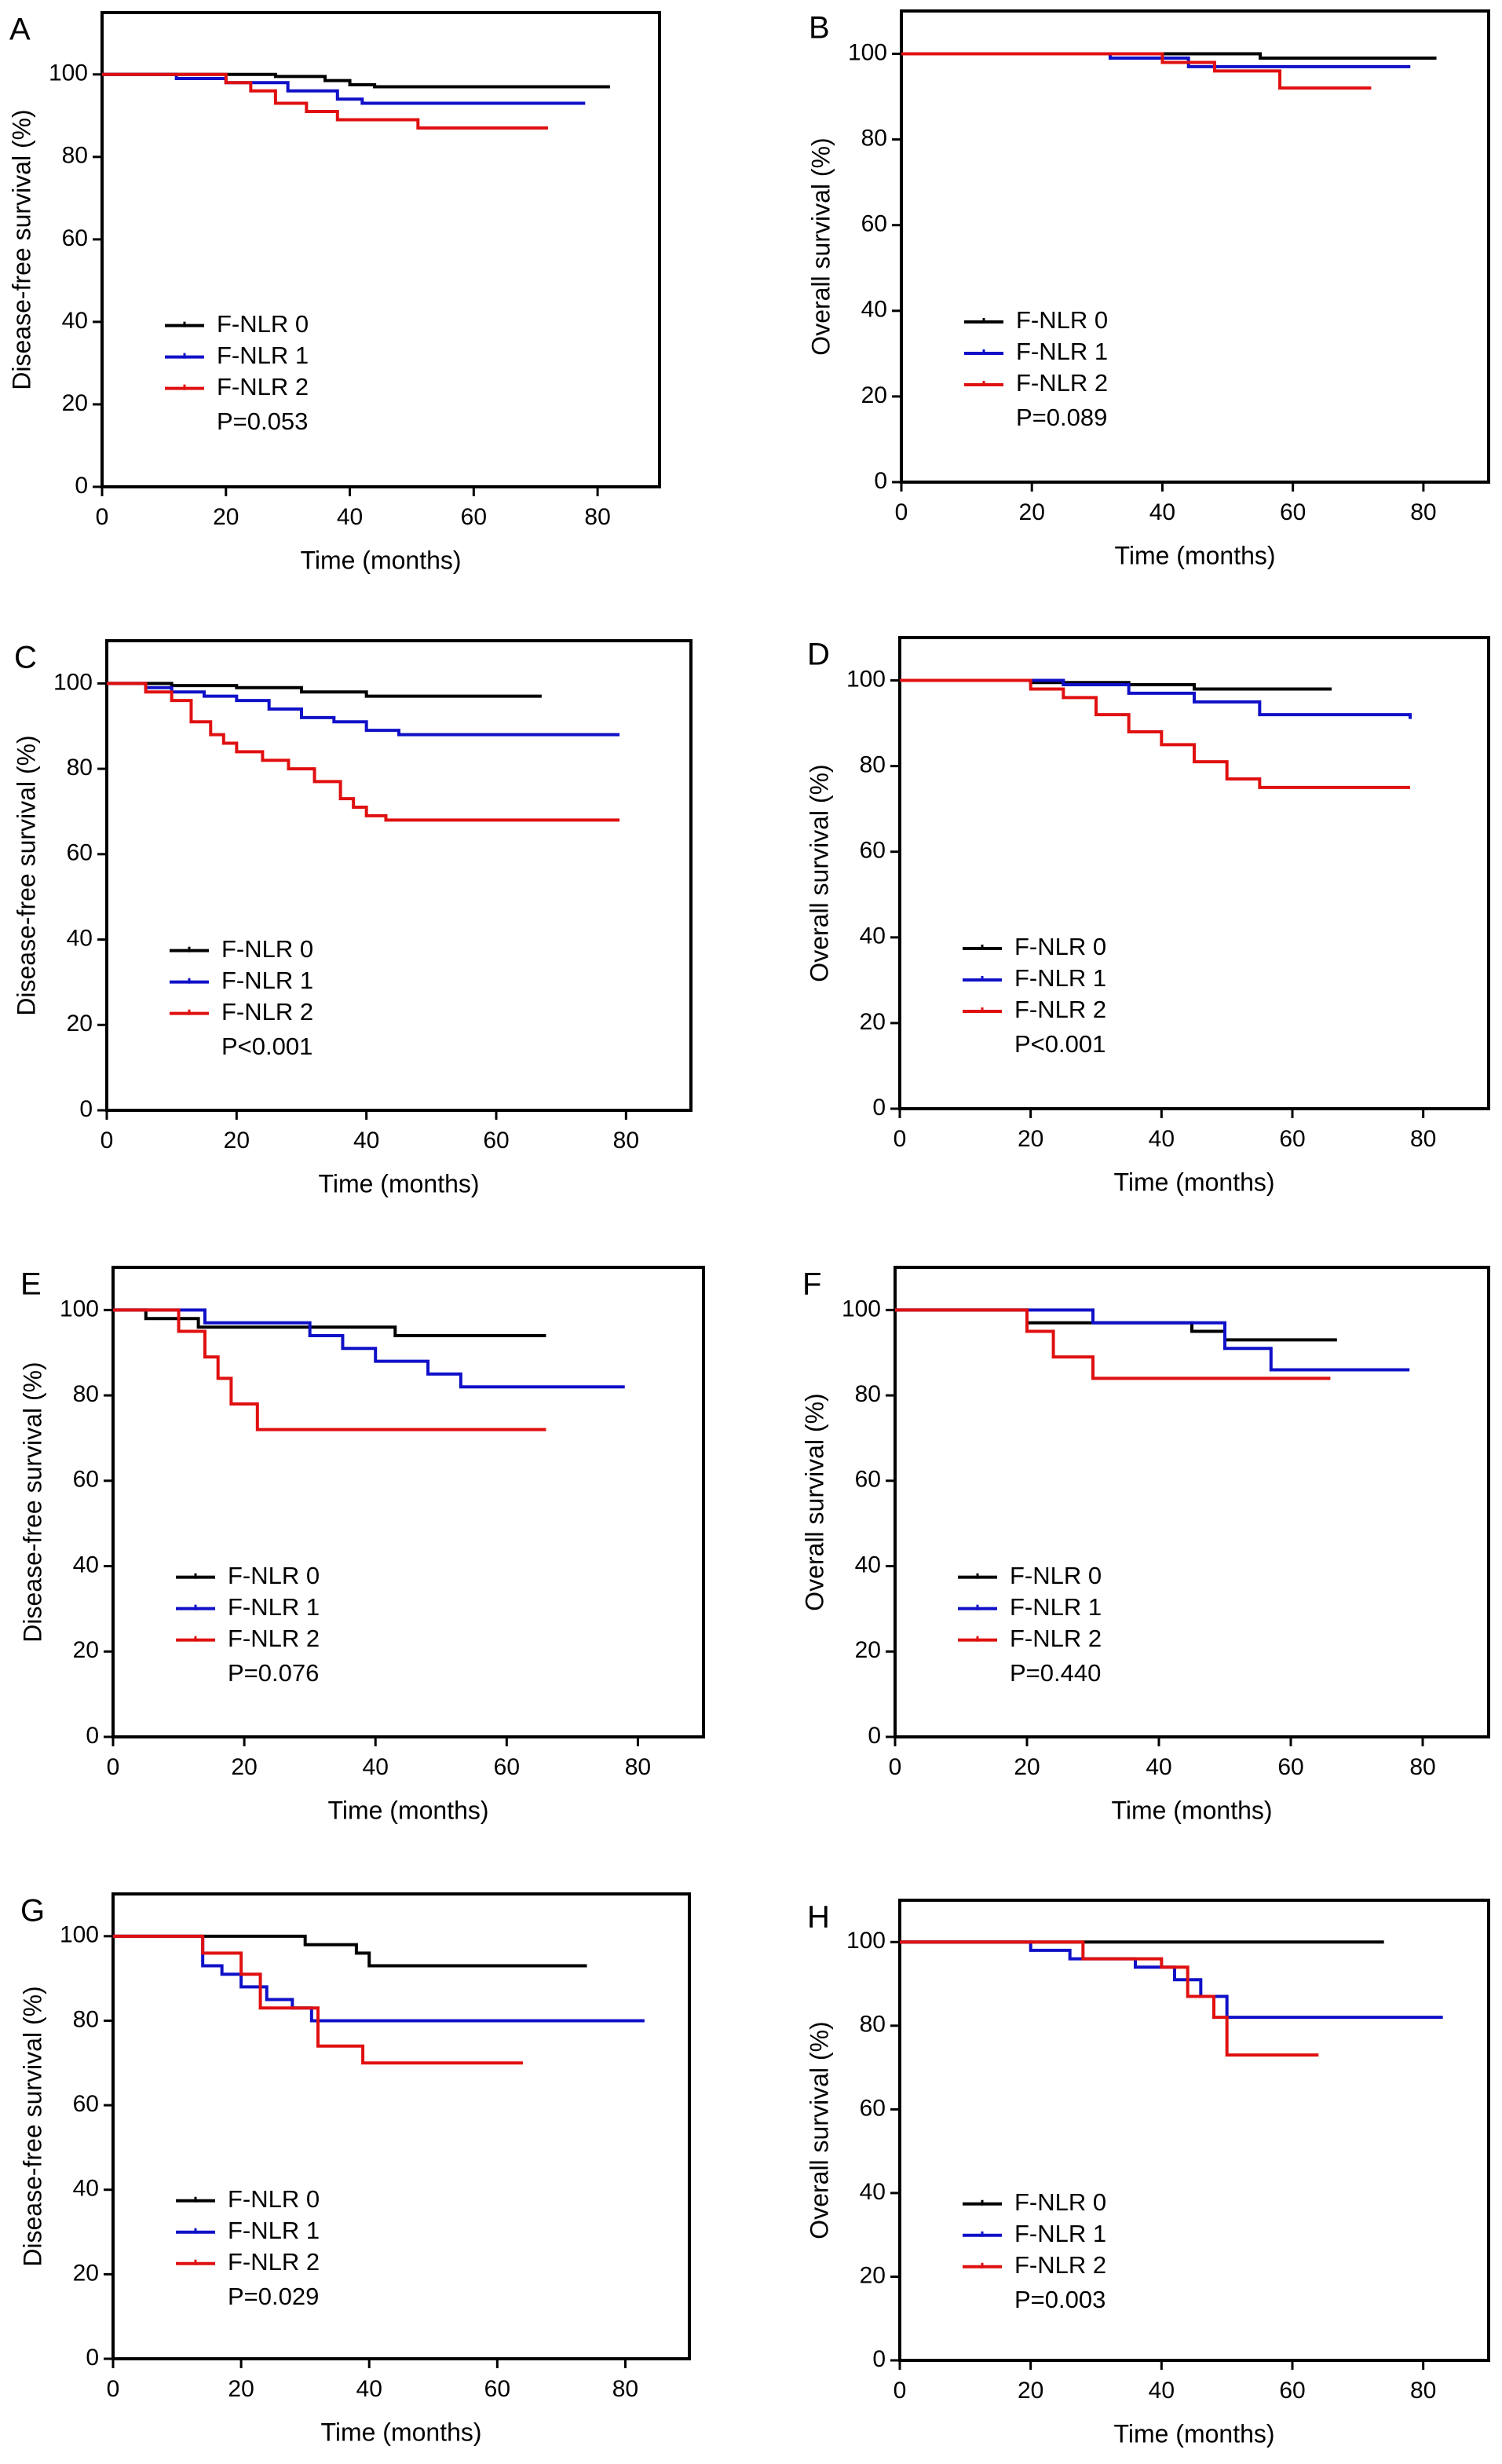 This screenshot has width=1502, height=2464. I want to click on p-value: P=0.053, so click(262, 422).